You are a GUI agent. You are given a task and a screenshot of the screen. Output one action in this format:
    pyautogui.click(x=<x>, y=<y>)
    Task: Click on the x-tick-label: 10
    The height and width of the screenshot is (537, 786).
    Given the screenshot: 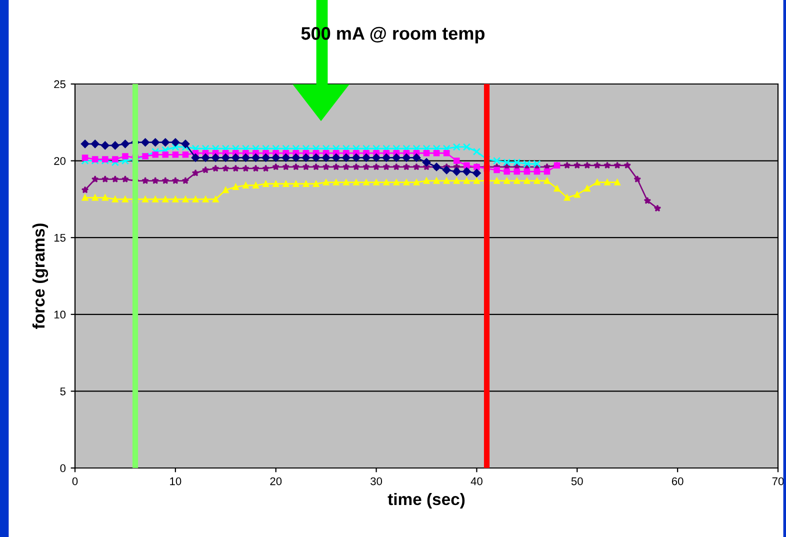 What is the action you would take?
    pyautogui.click(x=176, y=481)
    